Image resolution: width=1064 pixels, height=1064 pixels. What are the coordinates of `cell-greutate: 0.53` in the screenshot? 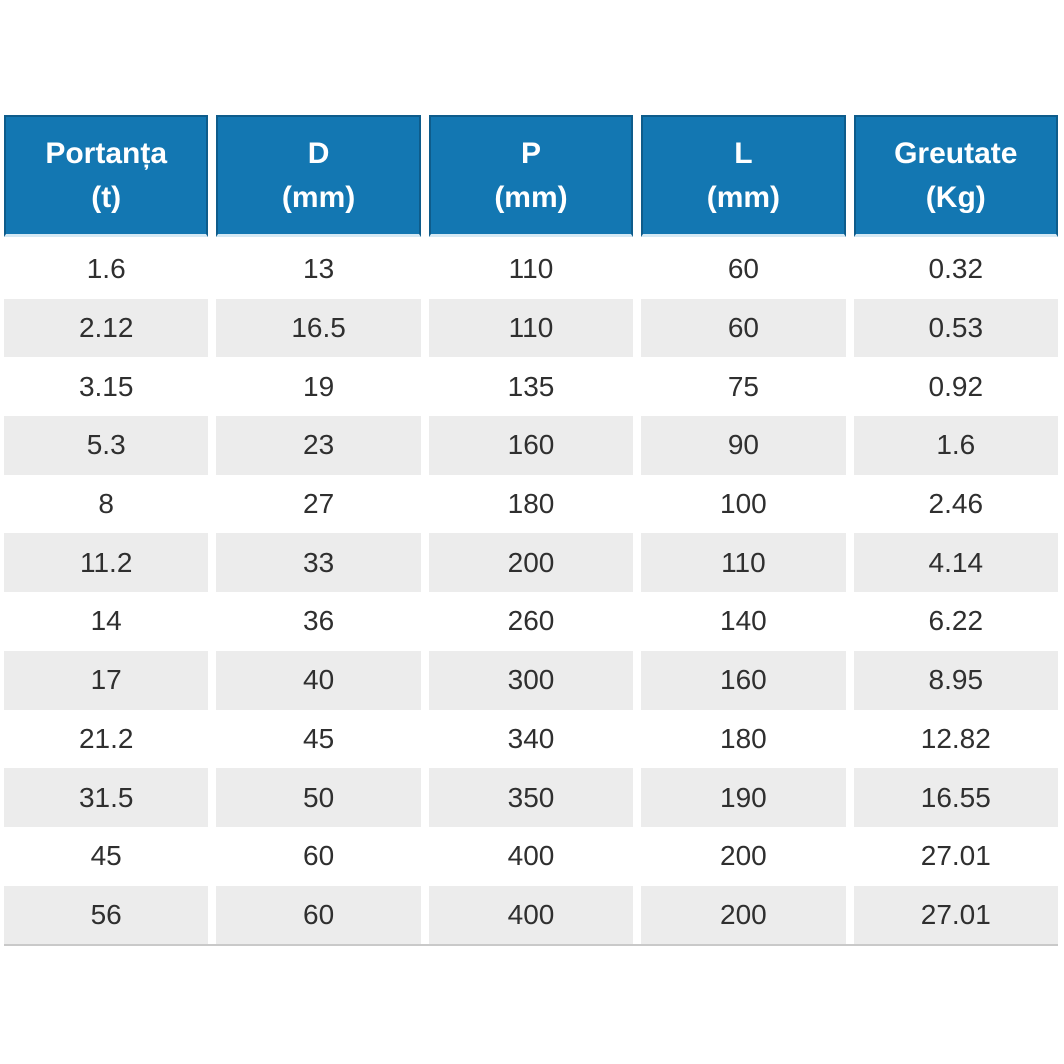 It's located at (955, 328).